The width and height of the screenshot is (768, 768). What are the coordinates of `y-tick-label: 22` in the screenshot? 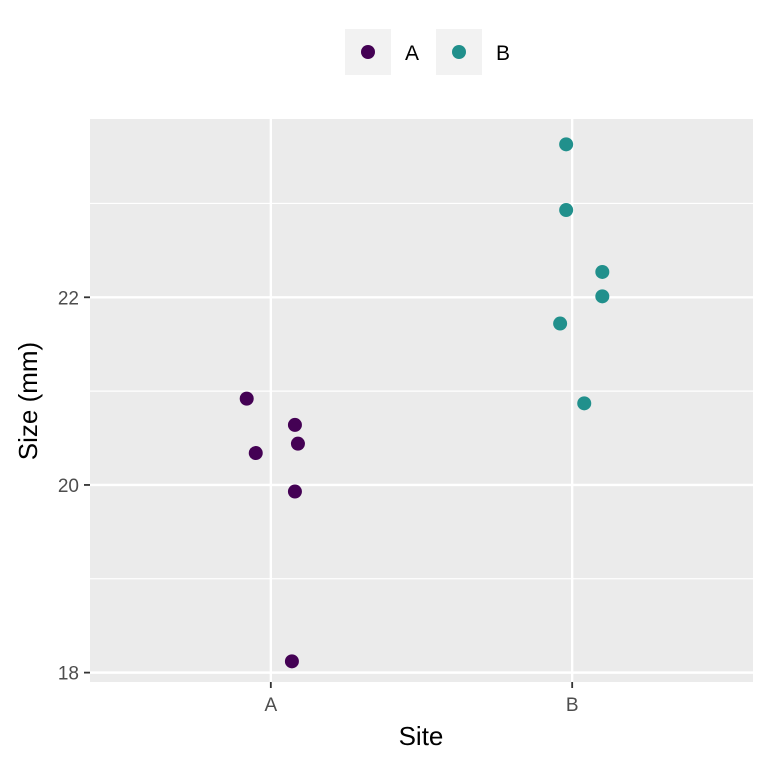 It's located at (68, 298).